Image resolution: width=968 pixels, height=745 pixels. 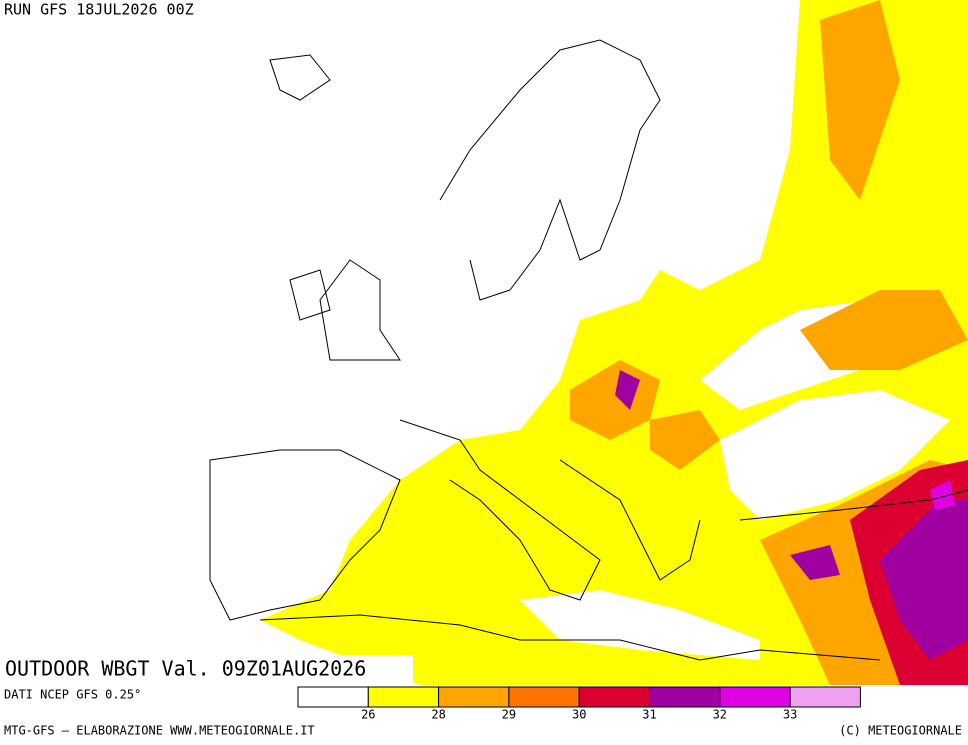 What do you see at coordinates (99, 10) in the screenshot?
I see `run-label: RUN GFS 18JUL2026 00Z` at bounding box center [99, 10].